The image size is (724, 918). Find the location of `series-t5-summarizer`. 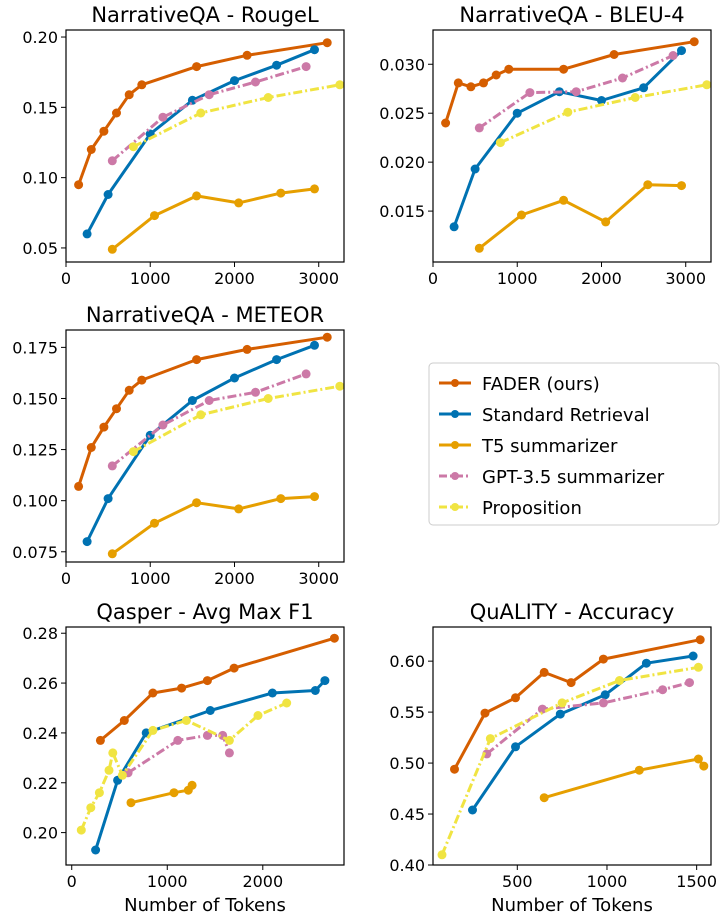

series-t5-summarizer is located at coordinates (213, 219).